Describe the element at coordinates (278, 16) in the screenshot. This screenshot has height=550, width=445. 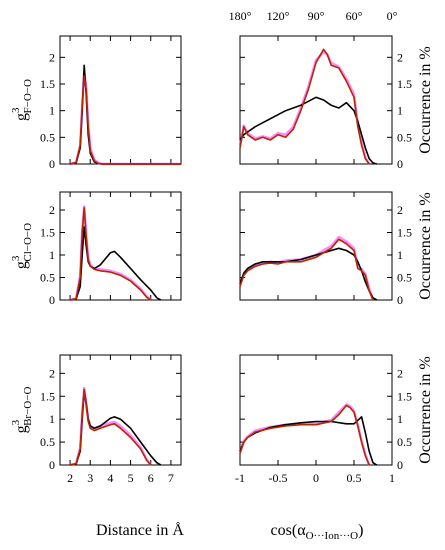
I see `top-tick-label: 120°` at that location.